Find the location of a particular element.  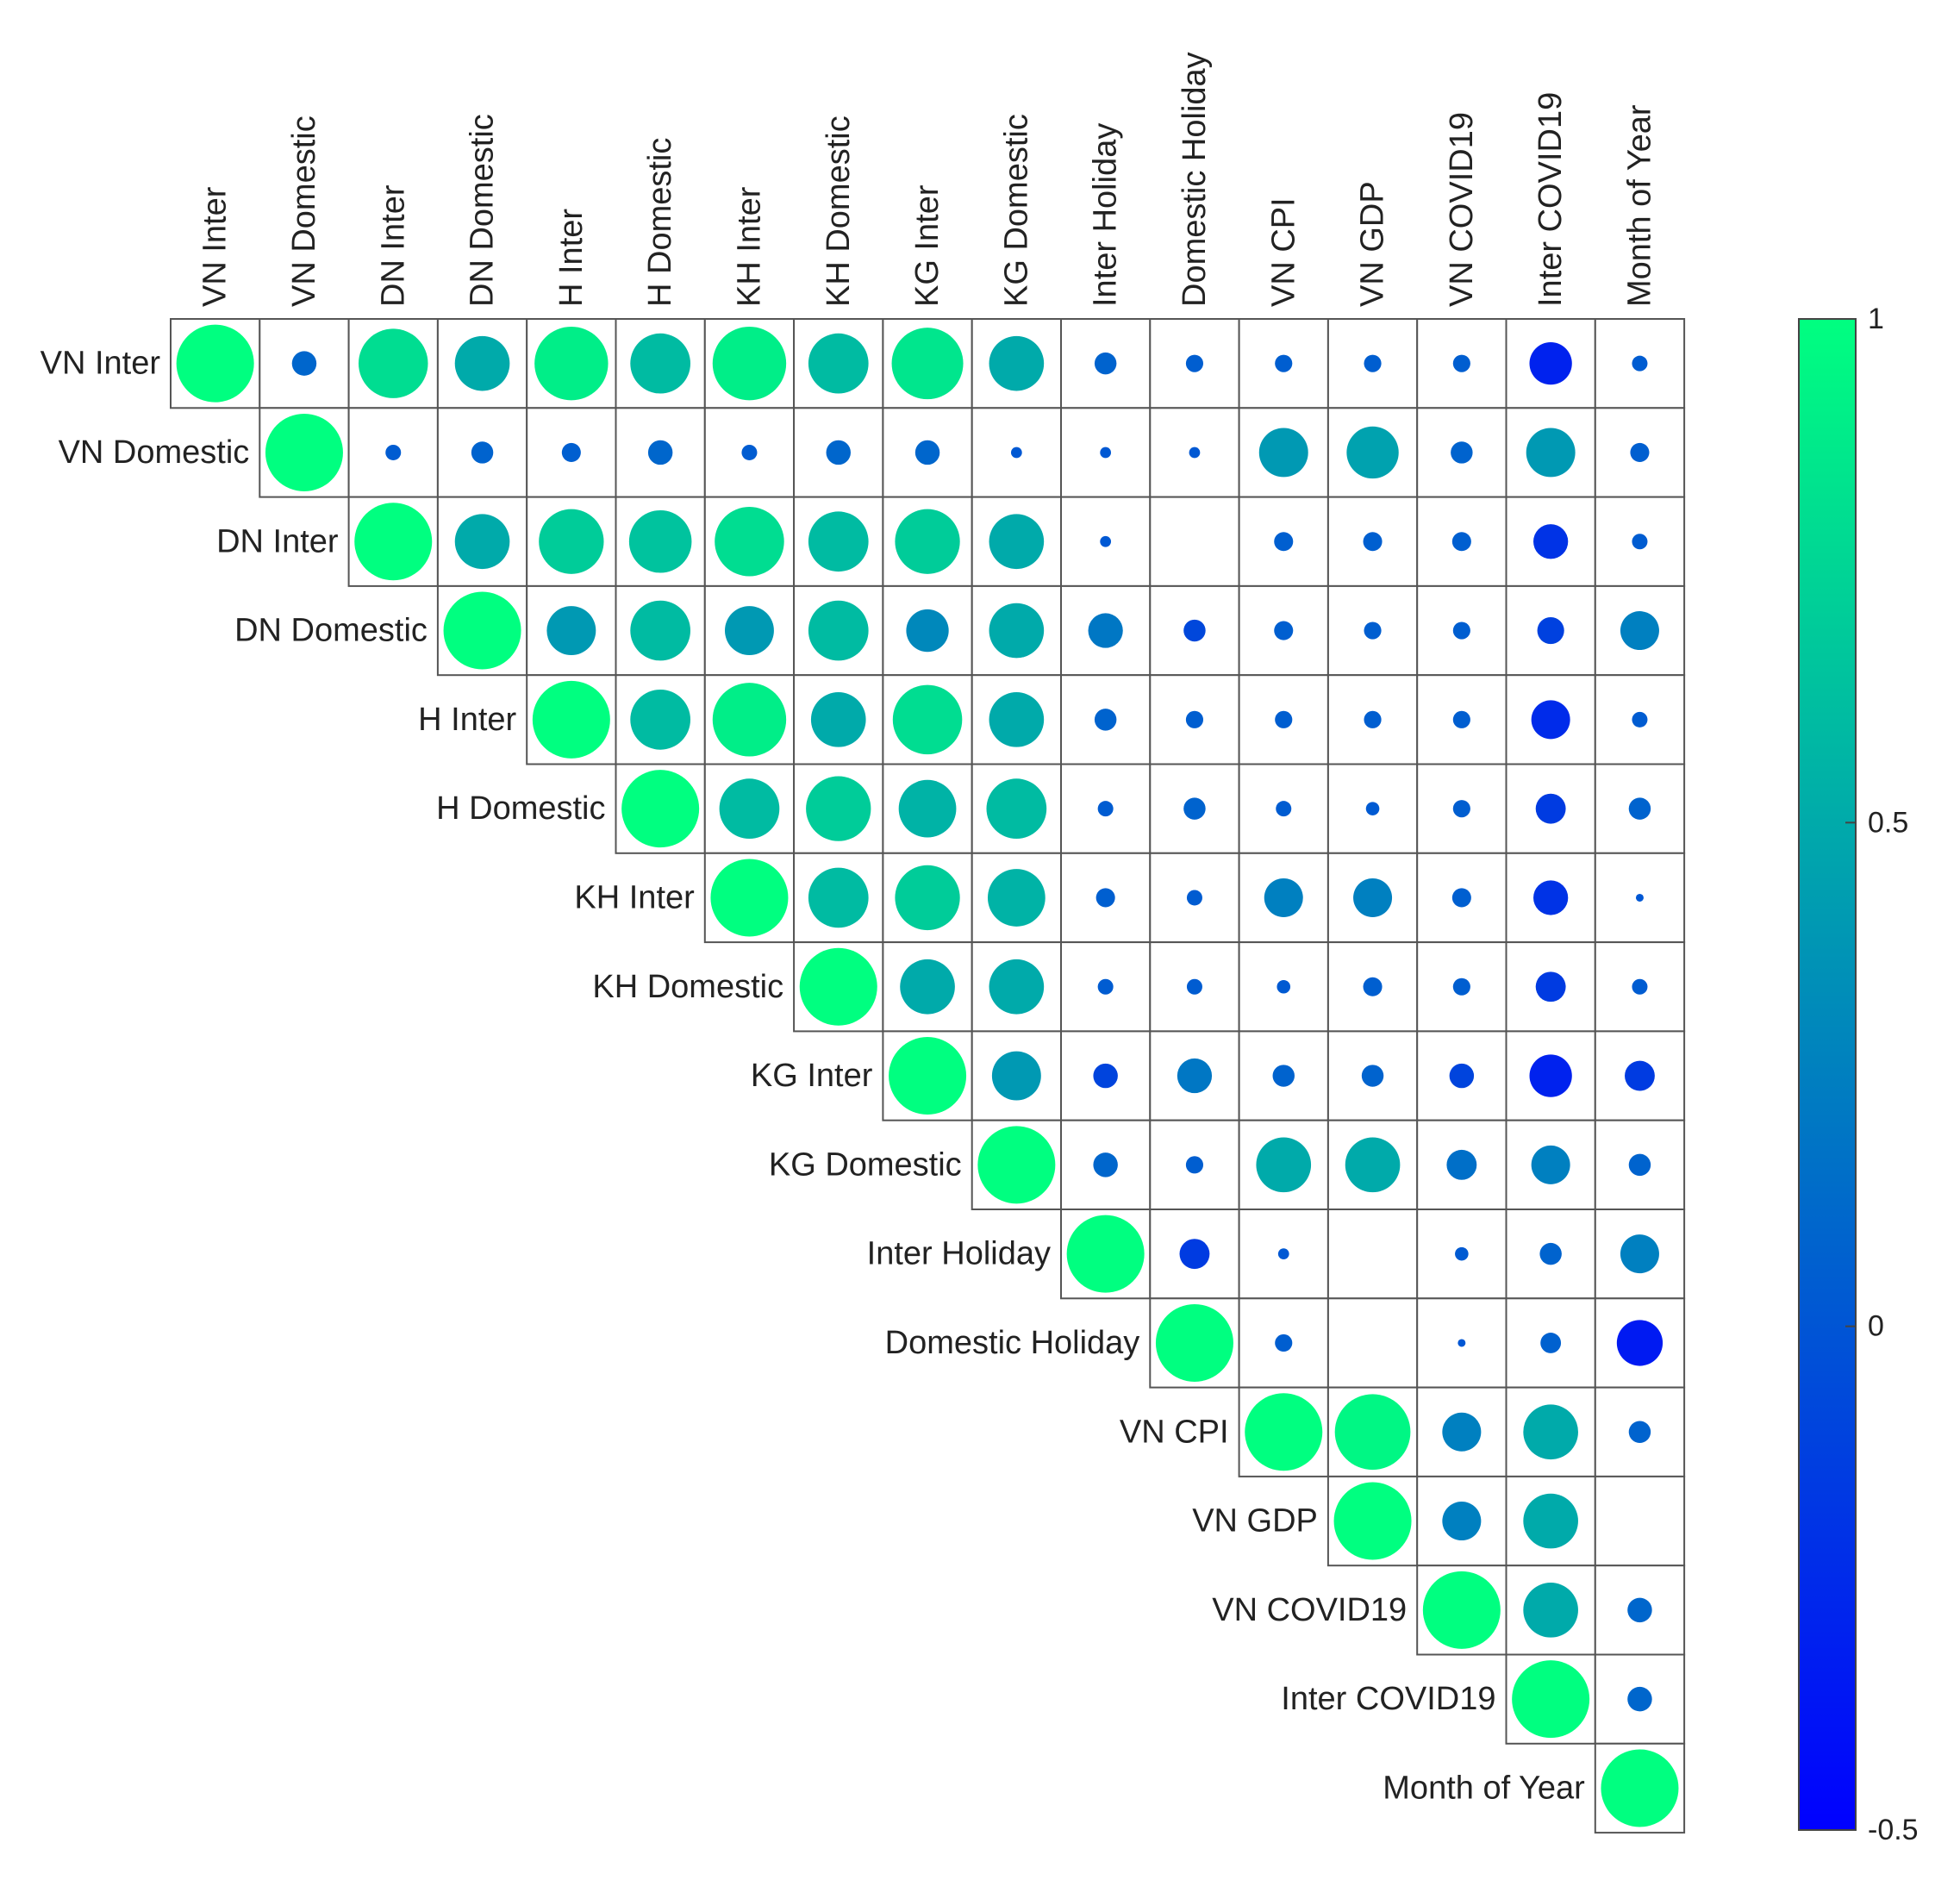

row-label: DN Domestic is located at coordinates (331, 631).